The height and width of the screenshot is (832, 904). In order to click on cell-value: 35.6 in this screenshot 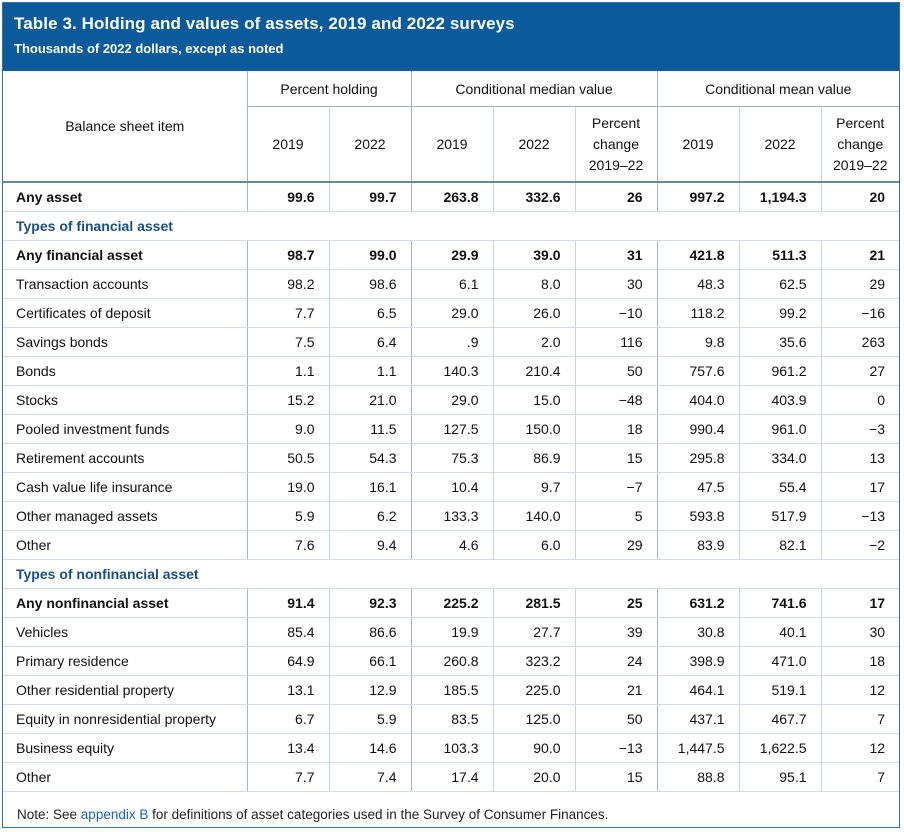, I will do `click(780, 342)`.